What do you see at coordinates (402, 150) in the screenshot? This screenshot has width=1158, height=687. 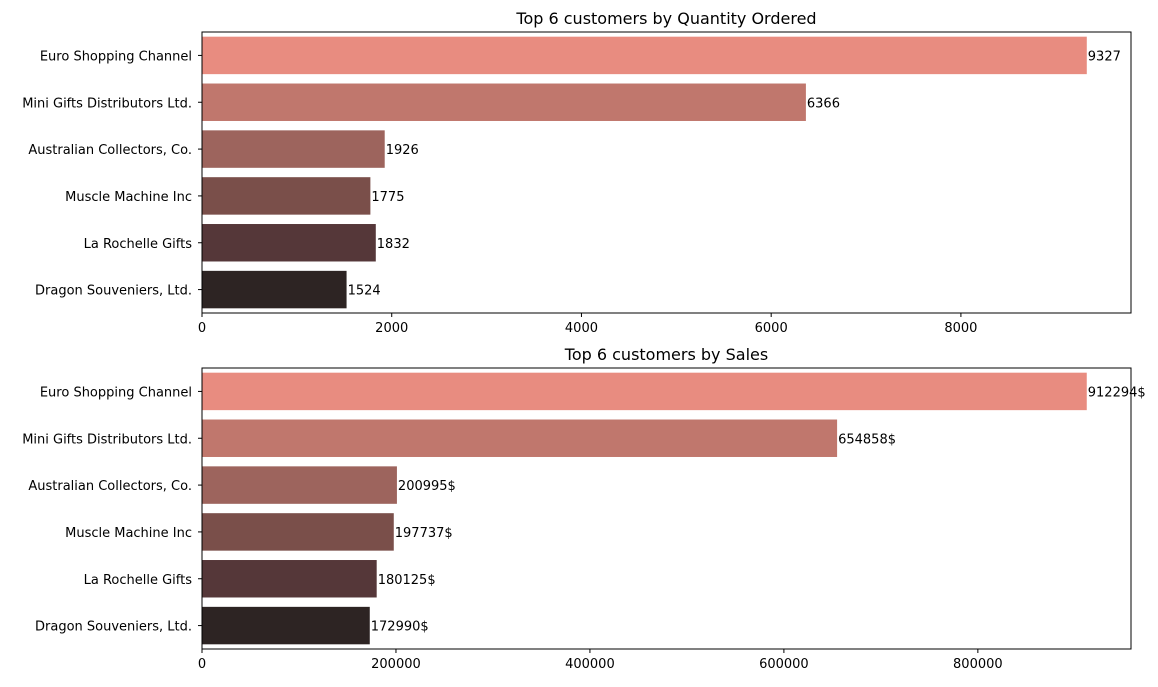 I see `bar-value-label: 1926` at bounding box center [402, 150].